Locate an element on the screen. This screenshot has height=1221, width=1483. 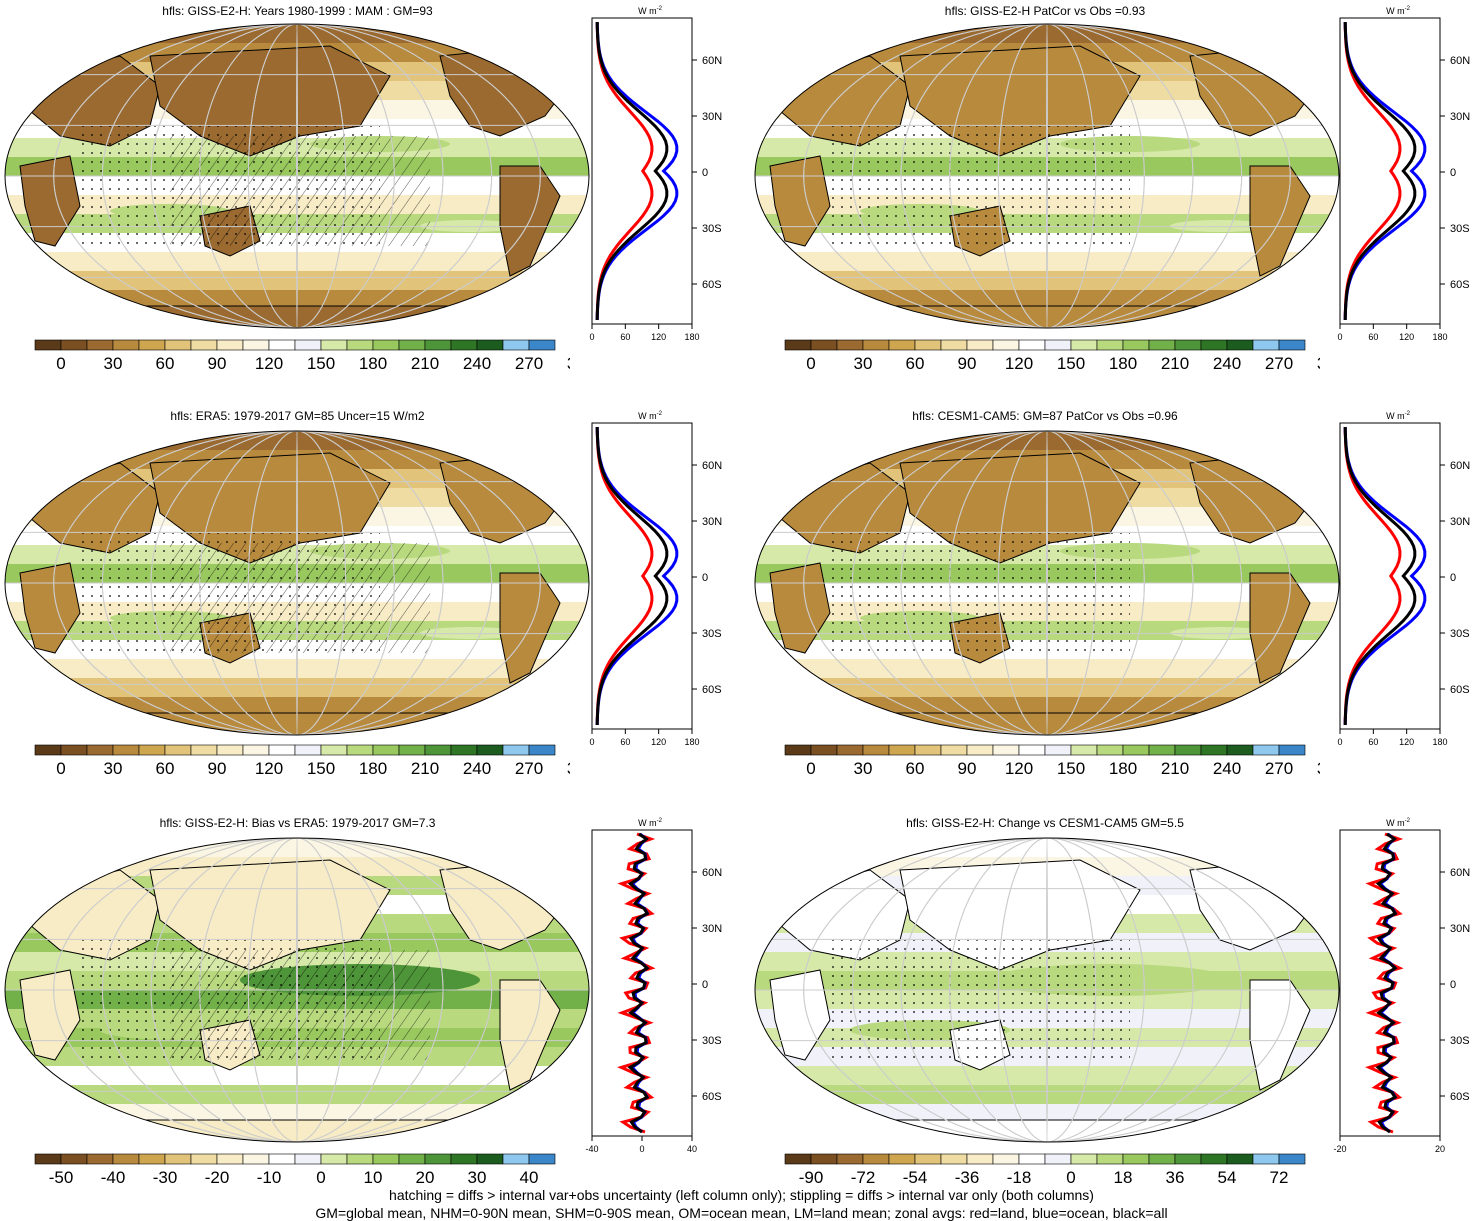
y-tick-label: 60N is located at coordinates (712, 873).